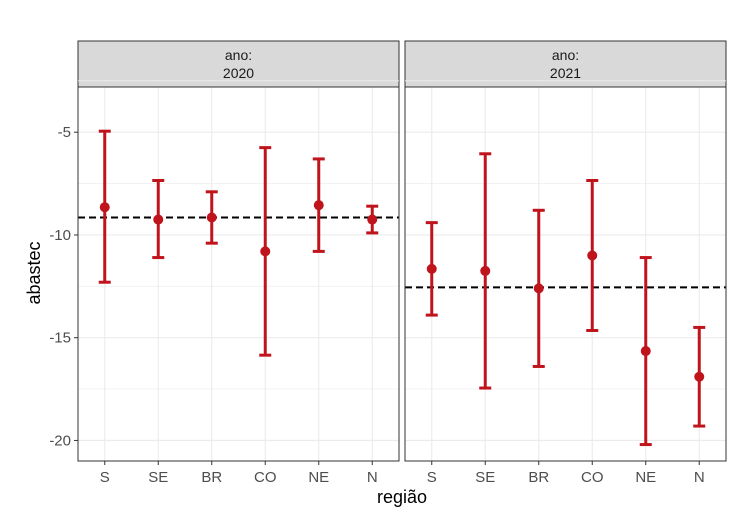 The image size is (745, 521). Describe the element at coordinates (60, 235) in the screenshot. I see `y-tick-label: -10` at that location.